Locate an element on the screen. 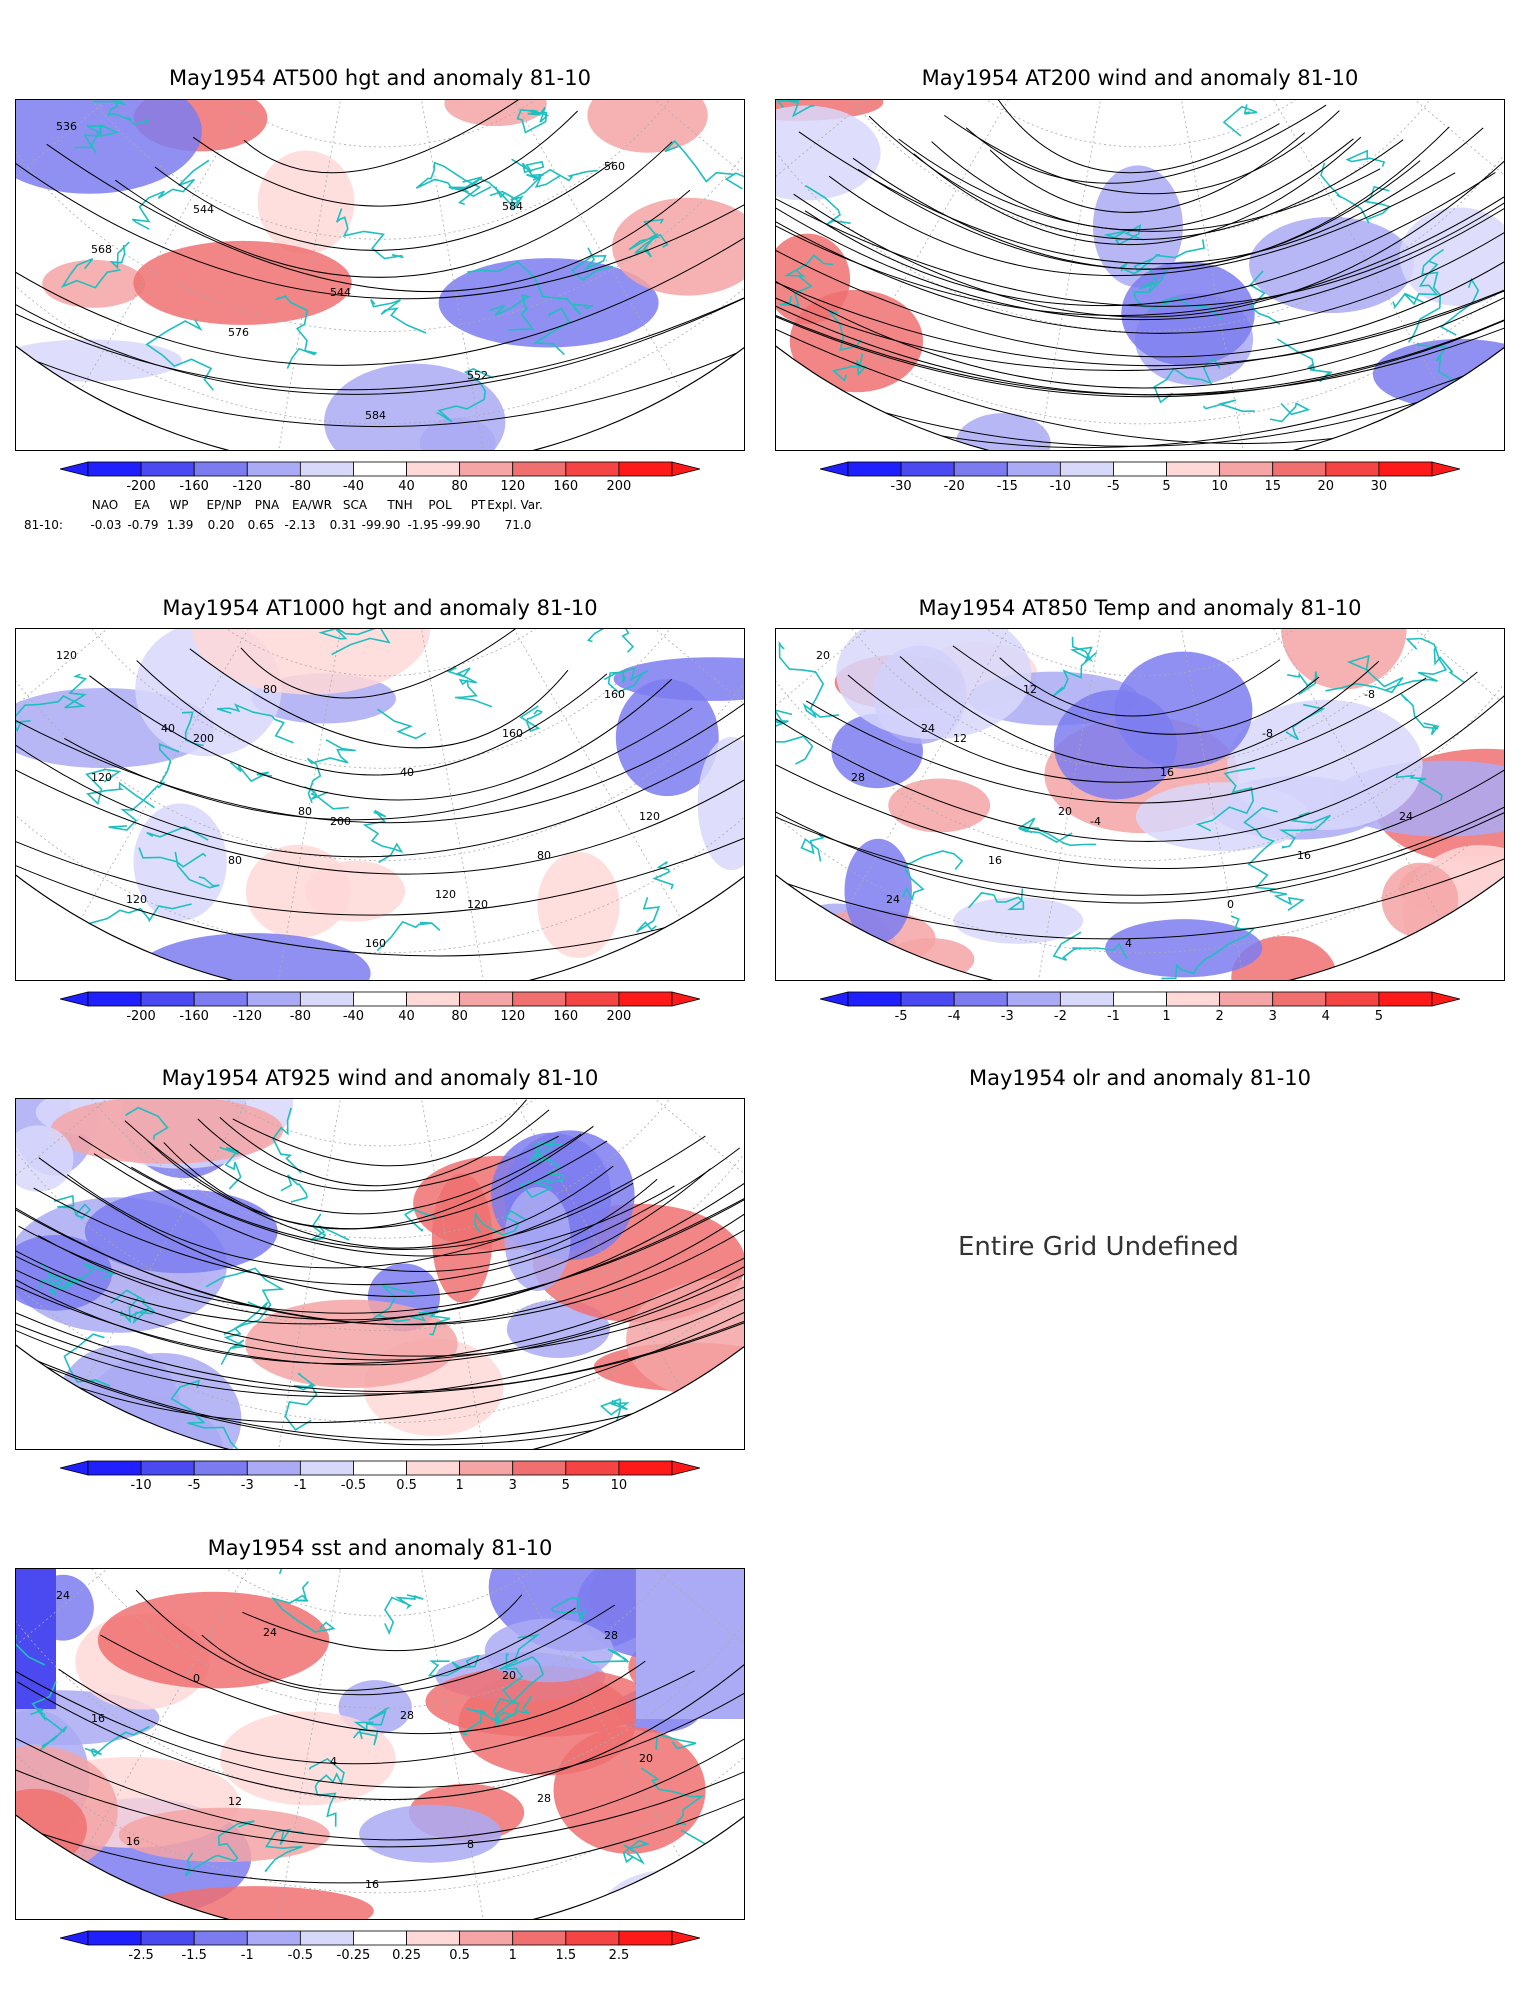 This screenshot has width=1520, height=2000. graticule is located at coordinates (1291, 774).